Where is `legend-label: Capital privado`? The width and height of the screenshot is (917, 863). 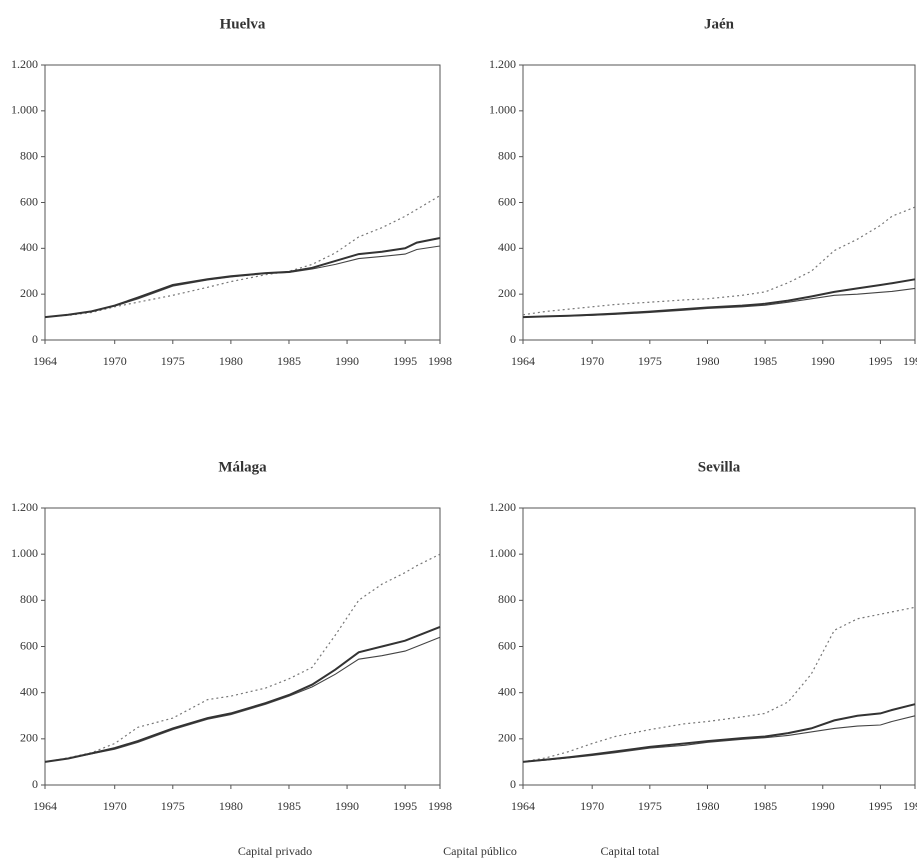
legend-label: Capital privado is located at coordinates (275, 851).